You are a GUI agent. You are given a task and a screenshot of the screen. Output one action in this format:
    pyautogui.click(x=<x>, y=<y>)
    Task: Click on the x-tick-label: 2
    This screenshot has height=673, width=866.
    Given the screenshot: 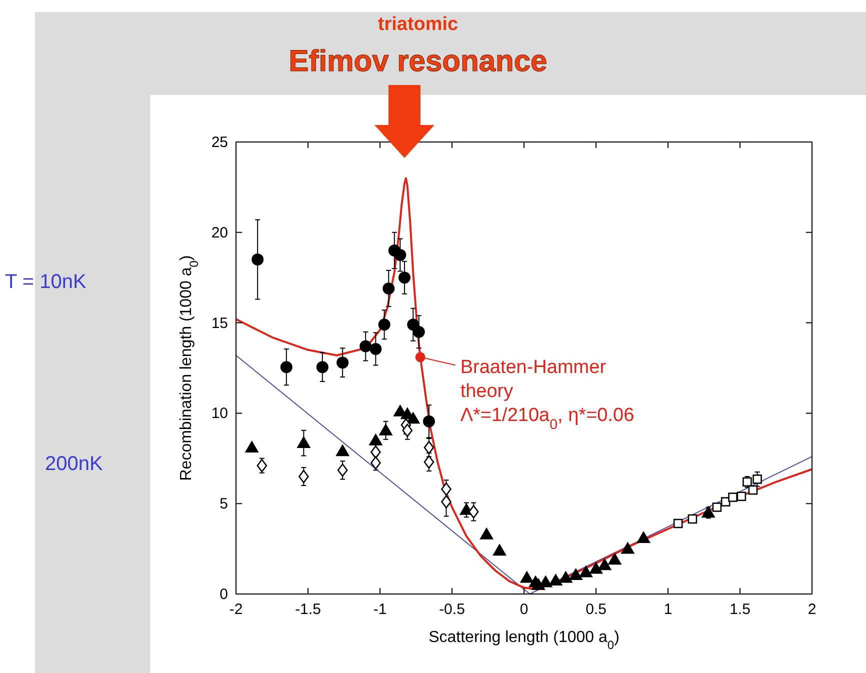 What is the action you would take?
    pyautogui.click(x=812, y=609)
    